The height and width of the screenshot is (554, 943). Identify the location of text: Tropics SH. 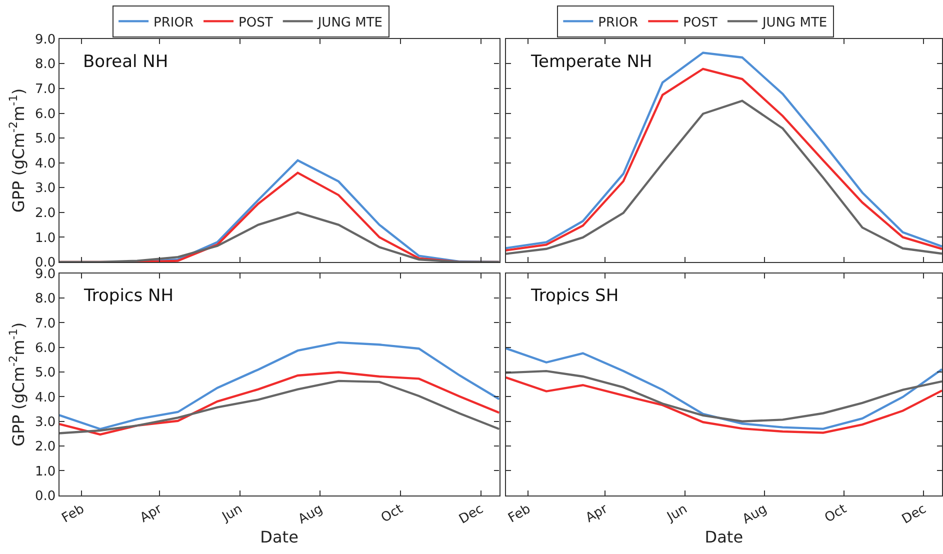
(574, 296).